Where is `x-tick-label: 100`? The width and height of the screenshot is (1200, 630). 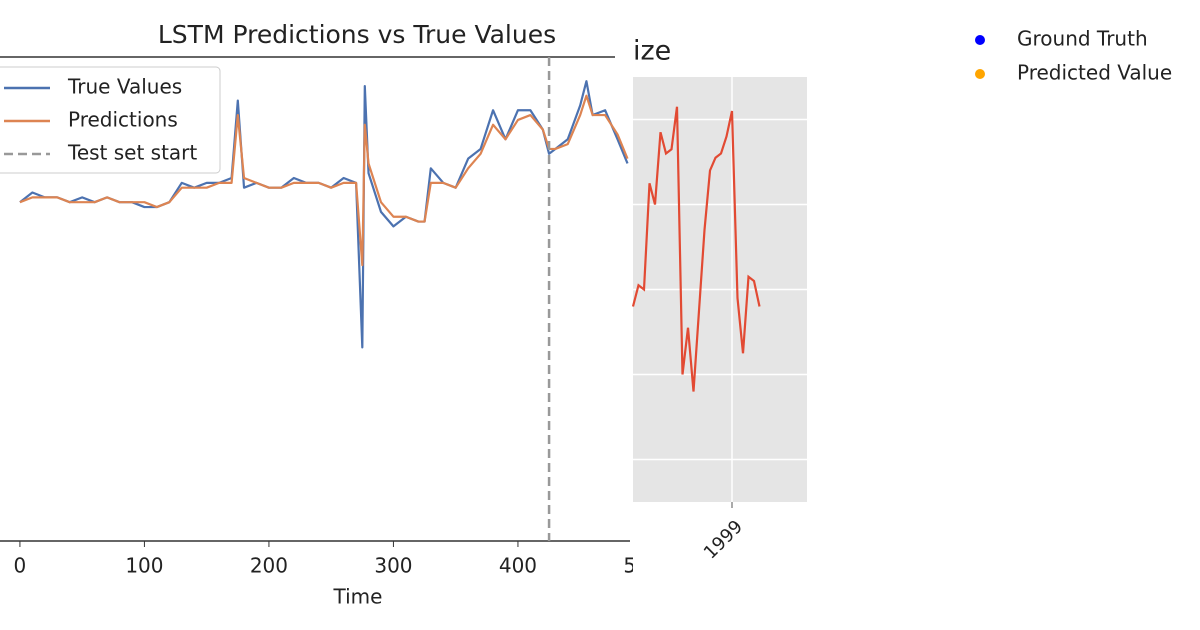 x-tick-label: 100 is located at coordinates (144, 566).